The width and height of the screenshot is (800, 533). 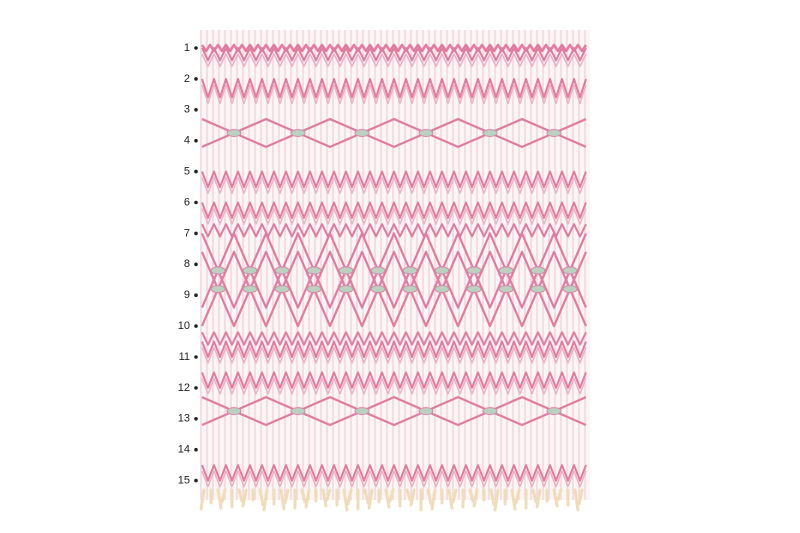 What do you see at coordinates (187, 48) in the screenshot?
I see `row-label: 1` at bounding box center [187, 48].